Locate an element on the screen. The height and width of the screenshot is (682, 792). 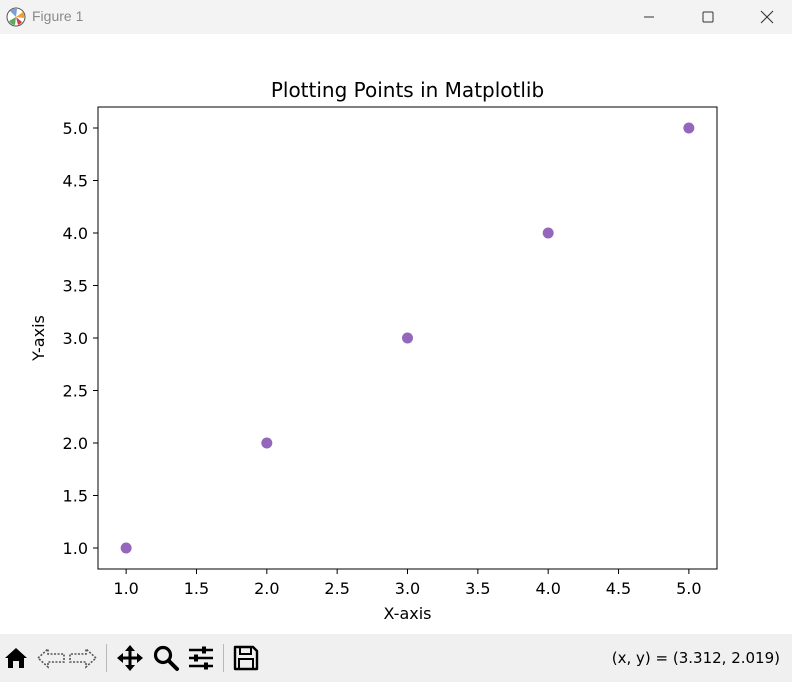
x-axis-ticks: 1.0 1.5 2.0 2.5 3.0 3.5 4.0 4.5 5.0 is located at coordinates (407, 583).